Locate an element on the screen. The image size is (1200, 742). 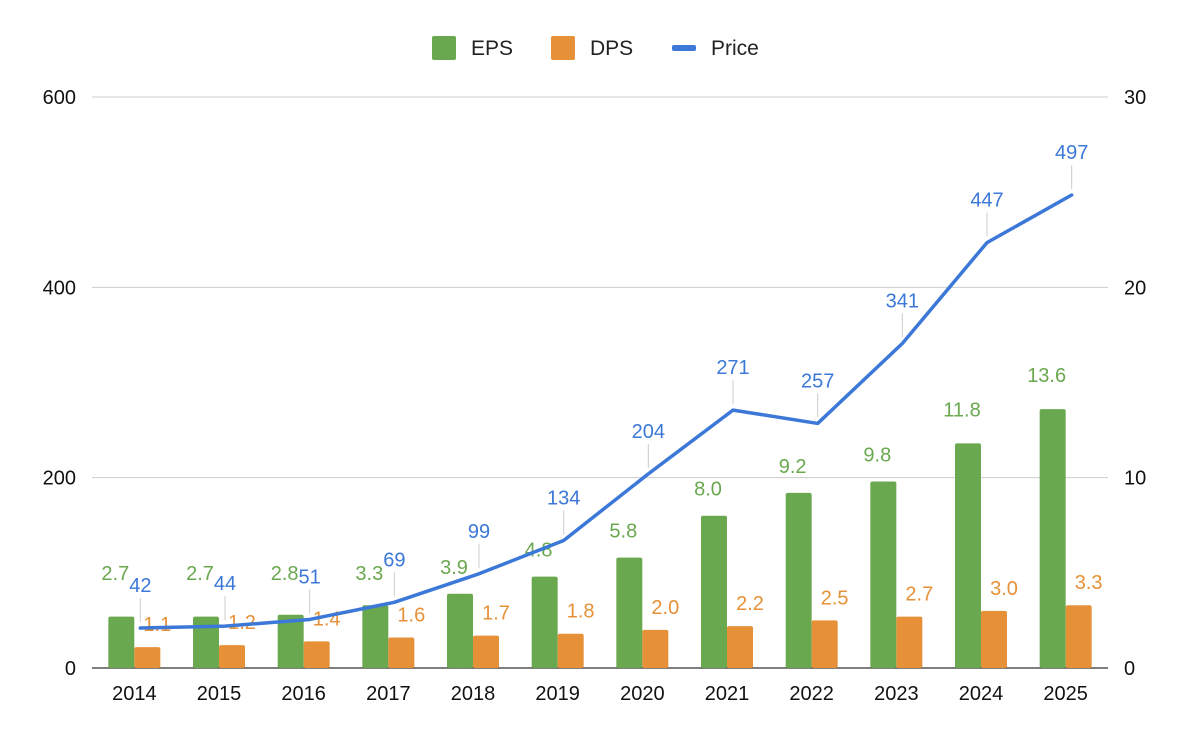
data-label-price: 341 is located at coordinates (902, 301).